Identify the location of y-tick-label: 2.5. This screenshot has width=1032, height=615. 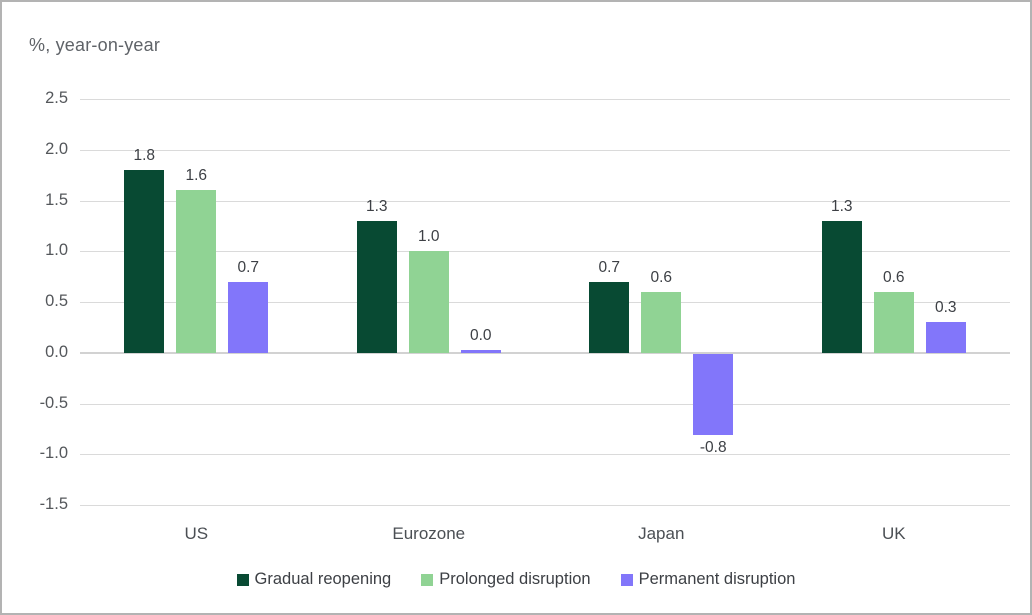
(56, 98).